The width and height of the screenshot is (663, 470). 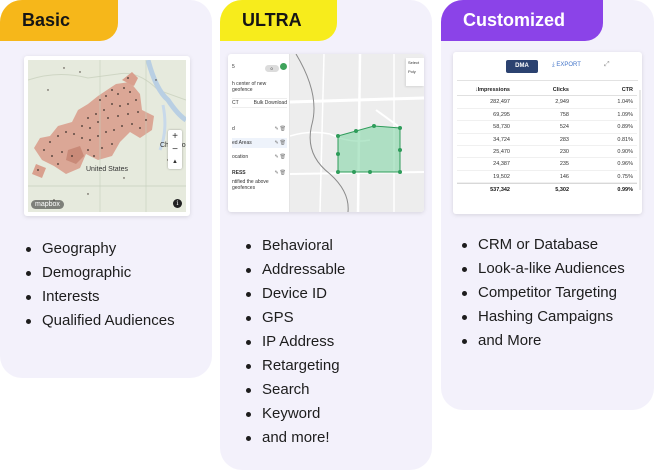 I want to click on total-clicks: 5,302, so click(x=562, y=190).